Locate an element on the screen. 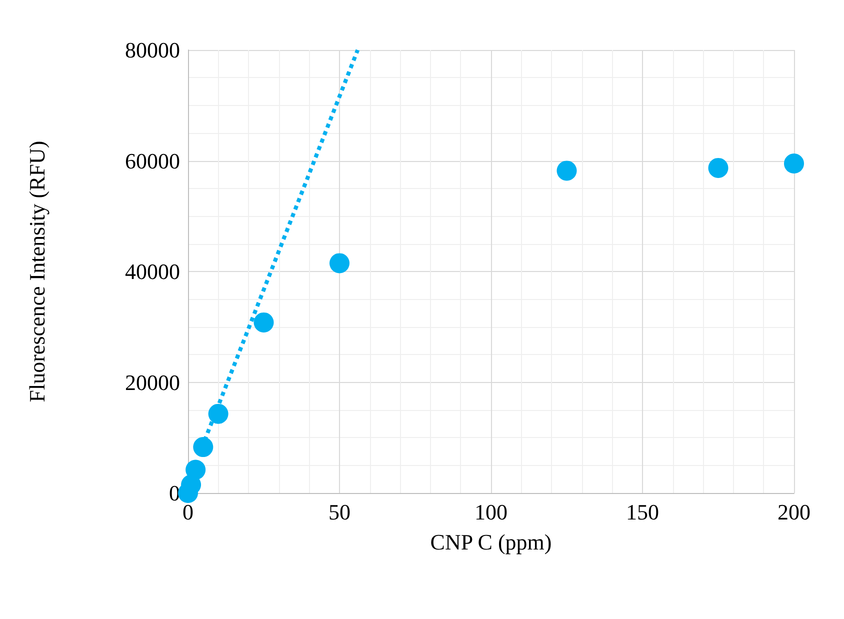 This screenshot has width=844, height=619. x-axis-title: CNP C (ppm) is located at coordinates (491, 542).